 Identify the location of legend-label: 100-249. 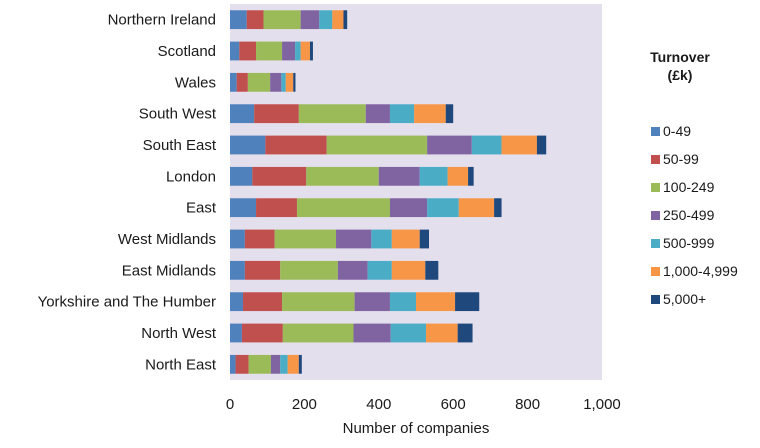
(689, 187).